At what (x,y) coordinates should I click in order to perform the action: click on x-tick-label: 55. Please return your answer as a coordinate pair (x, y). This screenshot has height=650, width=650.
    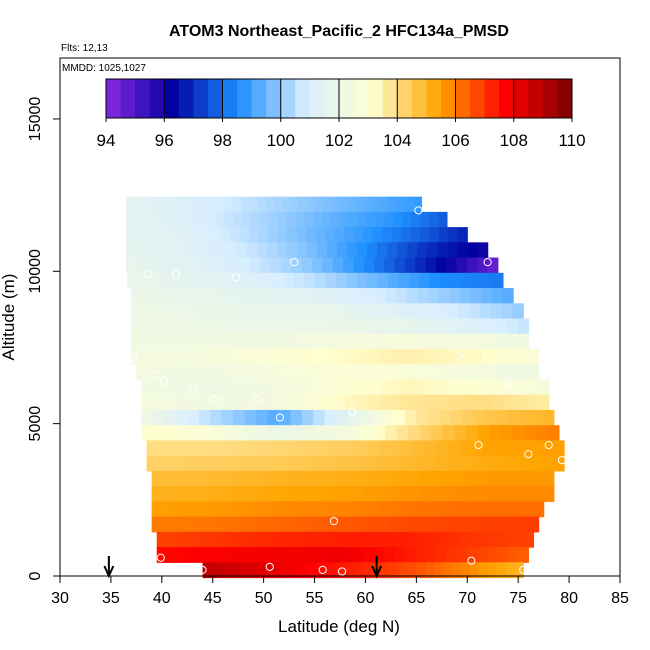
    Looking at the image, I should click on (315, 598).